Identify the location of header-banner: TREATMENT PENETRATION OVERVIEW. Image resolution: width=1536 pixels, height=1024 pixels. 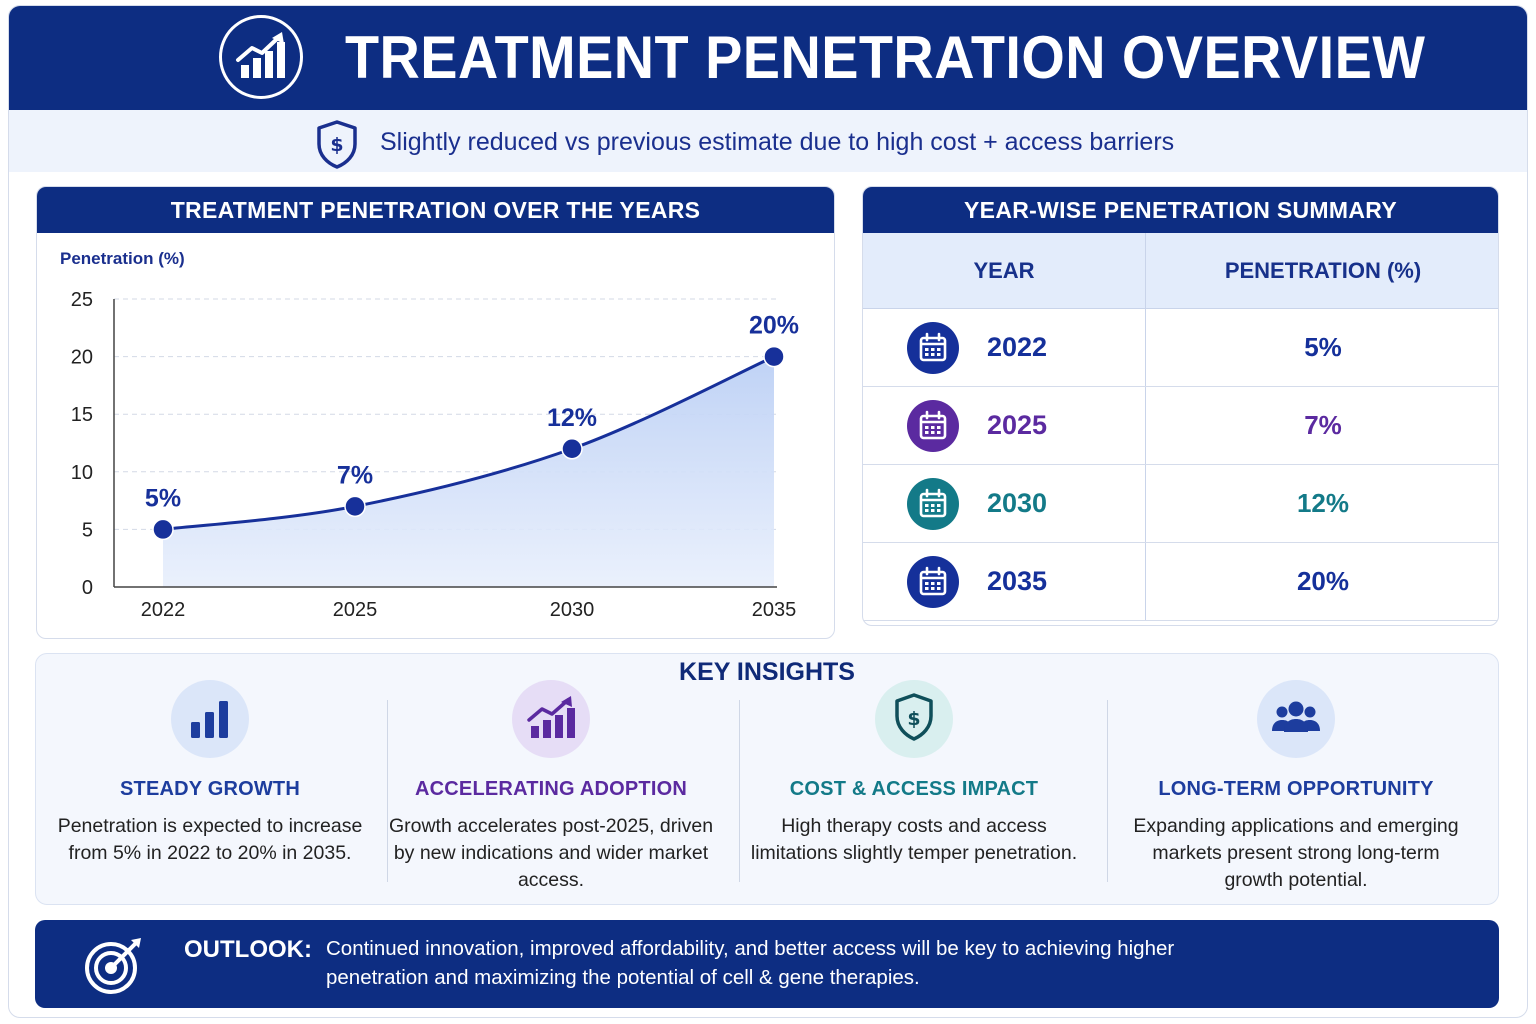
(768, 58).